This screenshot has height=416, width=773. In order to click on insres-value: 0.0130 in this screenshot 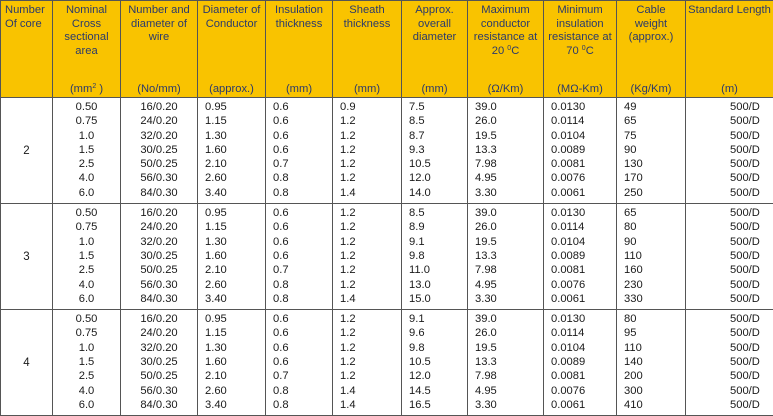, I will do `click(583, 107)`.